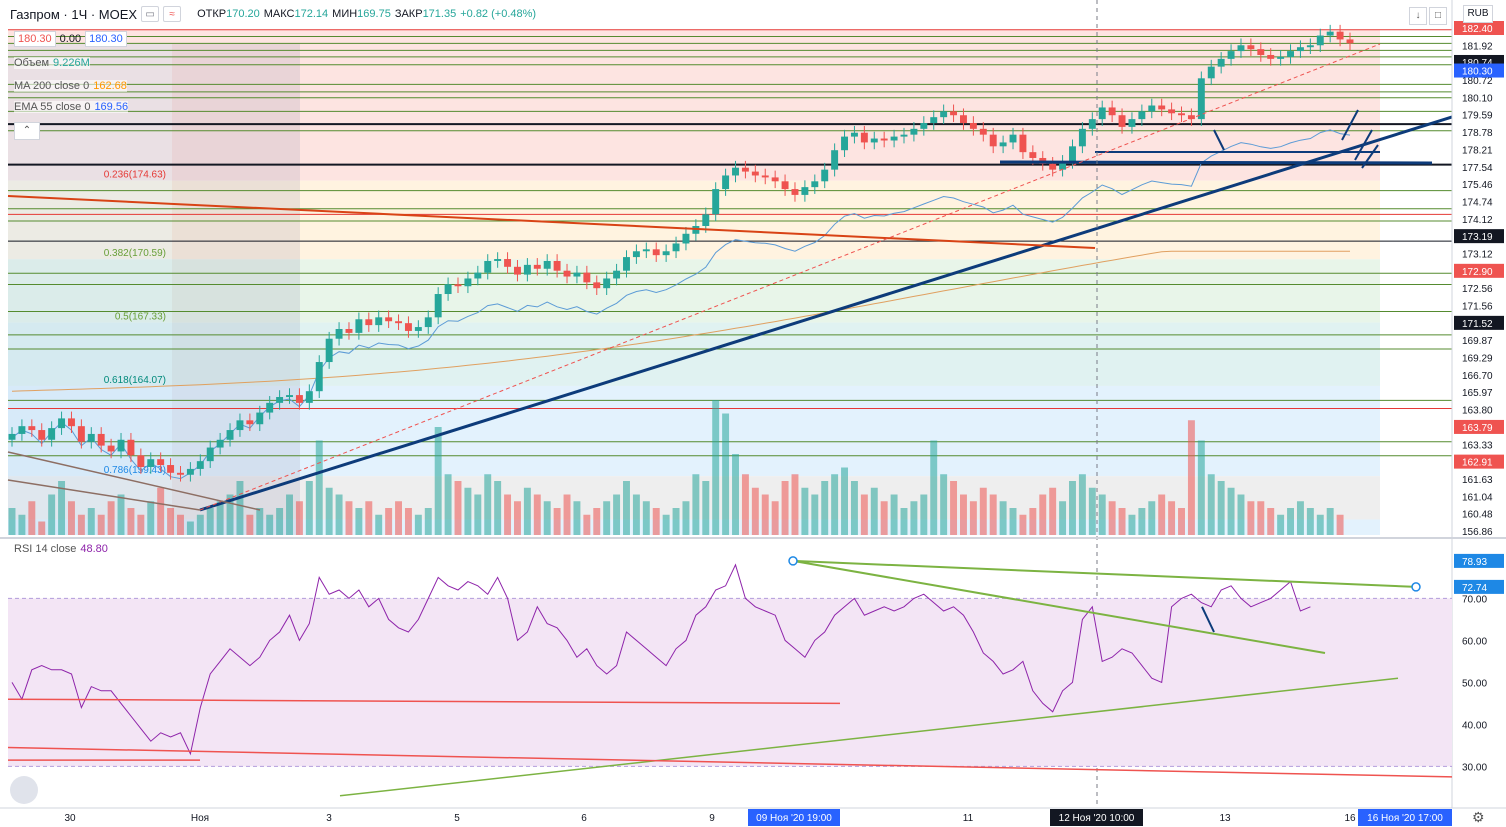 The image size is (1506, 827). Describe the element at coordinates (52, 63) in the screenshot. I see `indicator-volume: Объем 9.226M` at that location.